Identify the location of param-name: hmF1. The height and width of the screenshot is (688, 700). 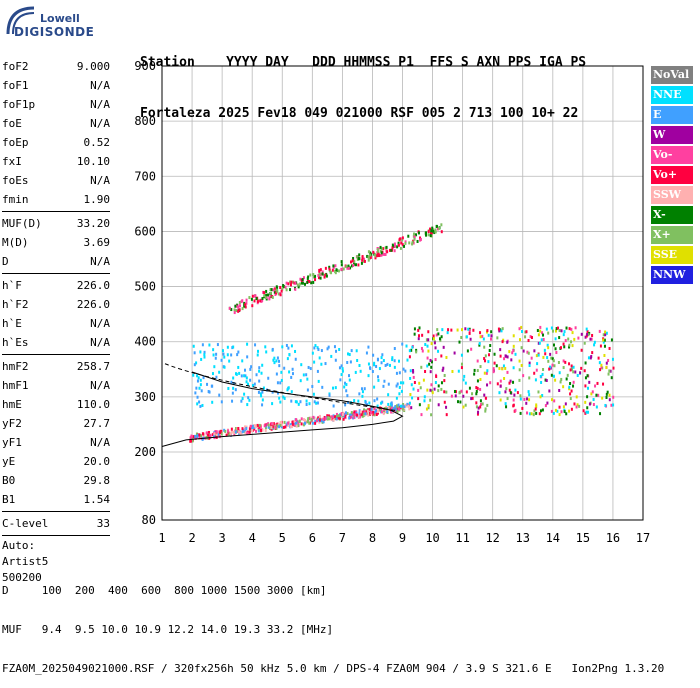
(15, 385).